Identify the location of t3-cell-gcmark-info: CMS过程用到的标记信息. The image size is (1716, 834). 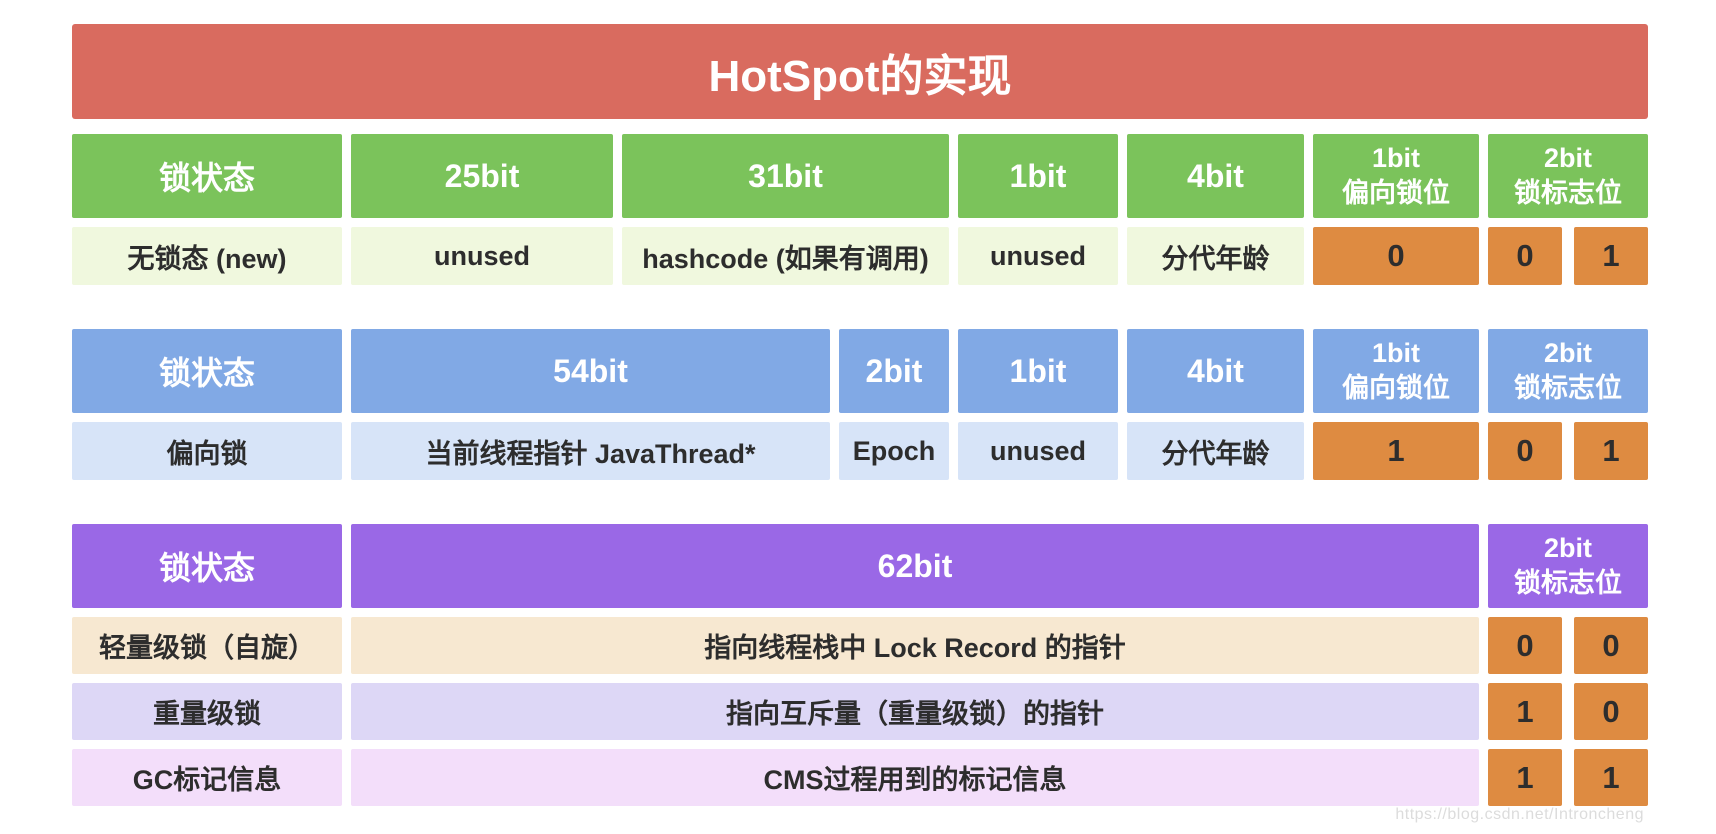
(915, 777).